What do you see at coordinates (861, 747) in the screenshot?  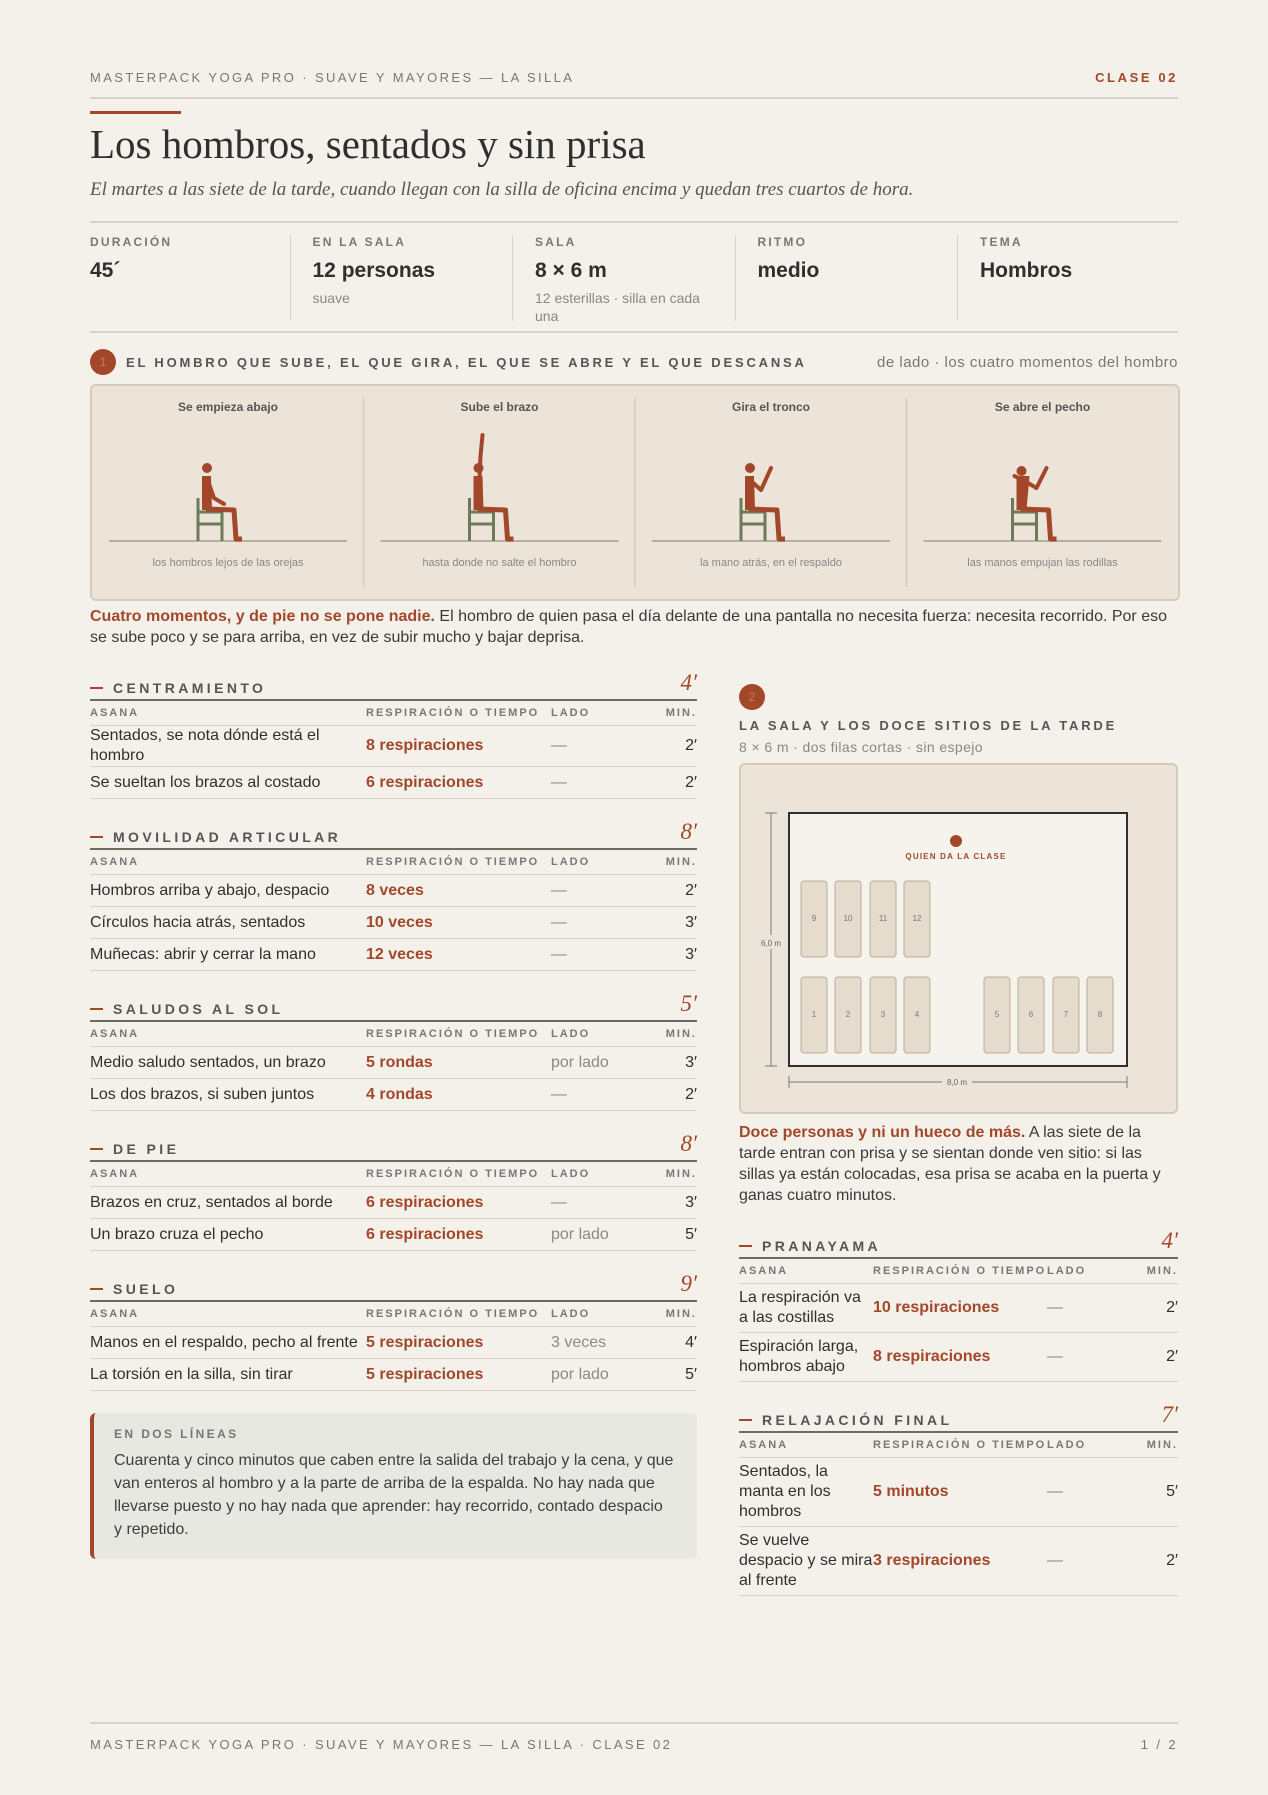 I see `section-subtitle: 8 × 6 m · dos filas cortas · sin espejo` at bounding box center [861, 747].